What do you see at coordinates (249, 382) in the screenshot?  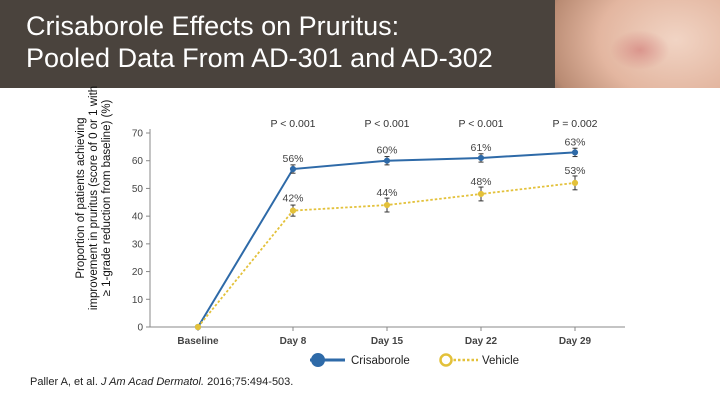 I see `citation-suffix: 2016;75:494-503.` at bounding box center [249, 382].